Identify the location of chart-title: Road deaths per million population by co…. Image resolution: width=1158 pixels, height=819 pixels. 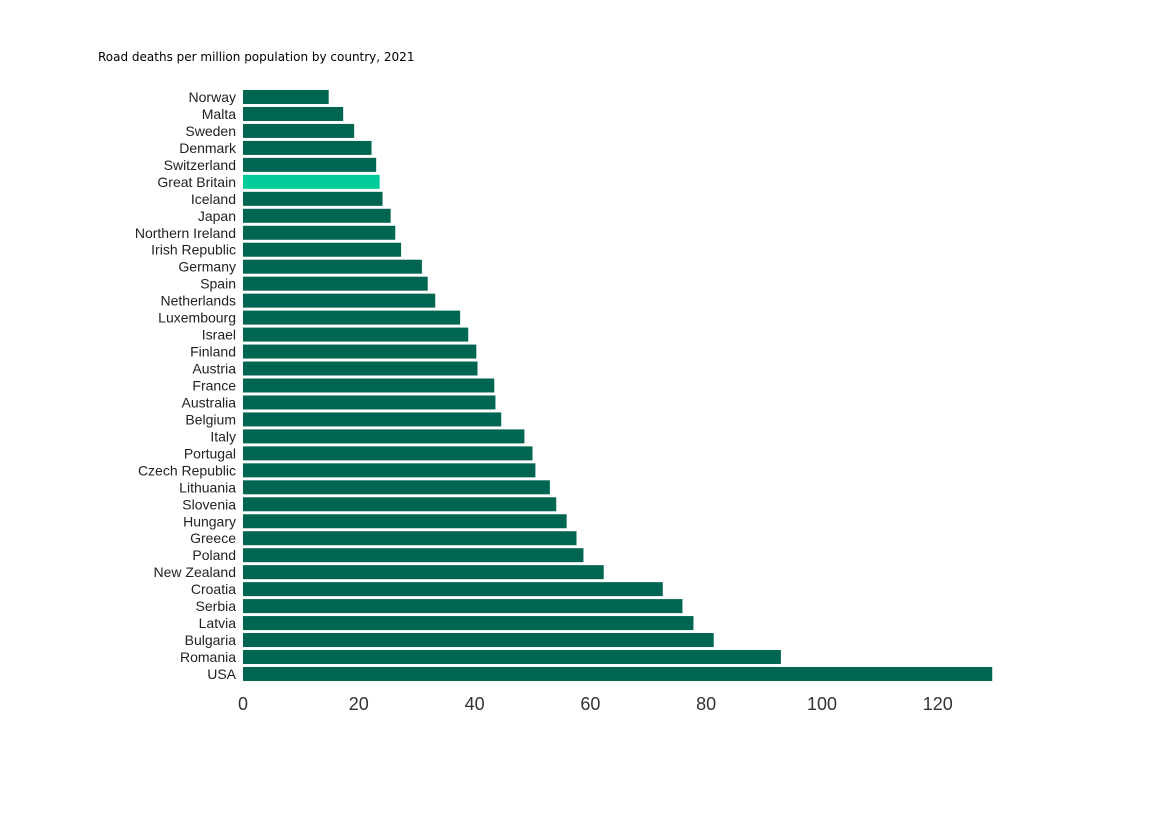
(256, 57).